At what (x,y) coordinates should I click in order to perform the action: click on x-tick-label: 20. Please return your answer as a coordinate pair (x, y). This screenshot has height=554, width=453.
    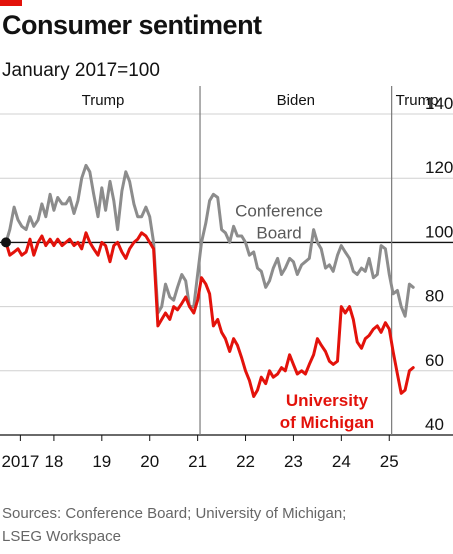
    Looking at the image, I should click on (149, 461).